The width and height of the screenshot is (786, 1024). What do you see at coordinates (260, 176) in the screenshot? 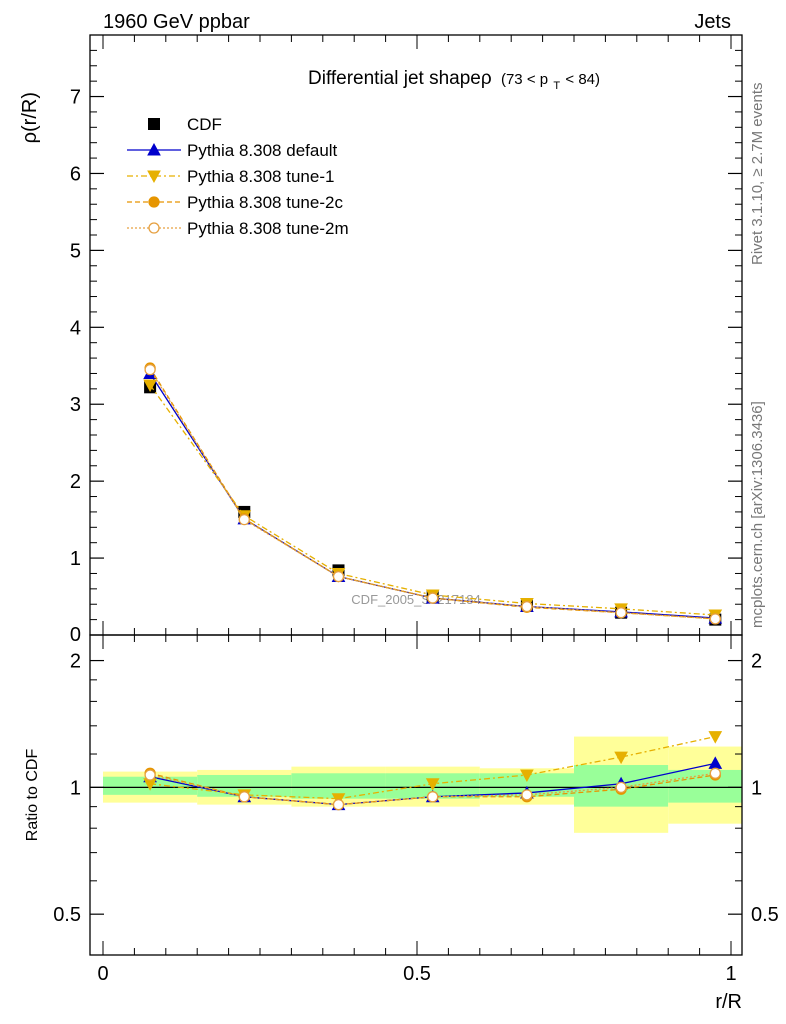
I see `legend-label: Pythia 8.308 tune-1` at bounding box center [260, 176].